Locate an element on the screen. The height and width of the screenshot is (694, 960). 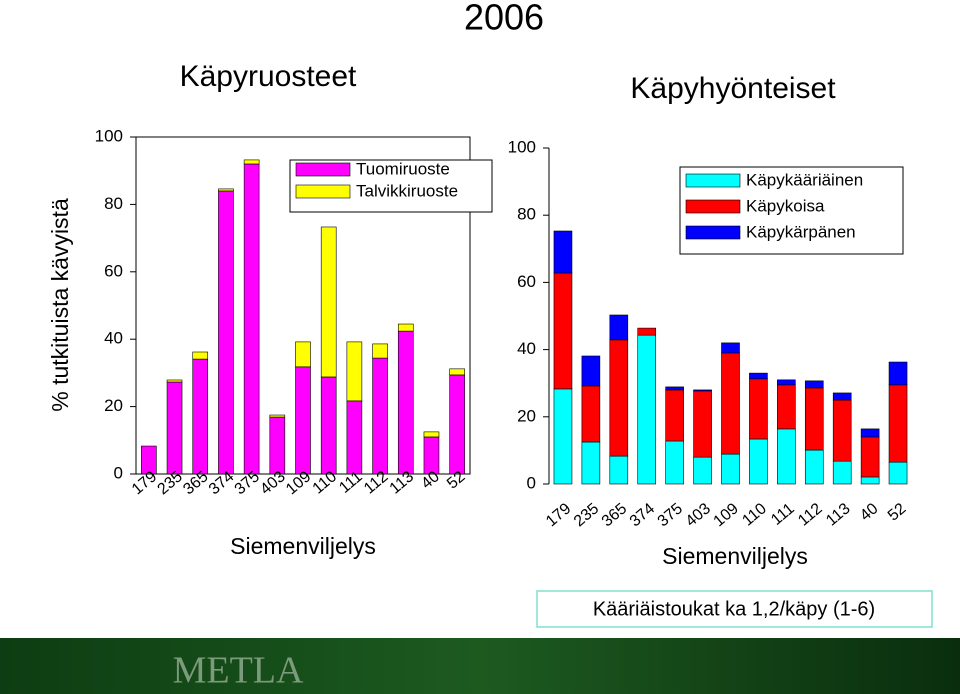
x-tick-label: 403 is located at coordinates (698, 515).